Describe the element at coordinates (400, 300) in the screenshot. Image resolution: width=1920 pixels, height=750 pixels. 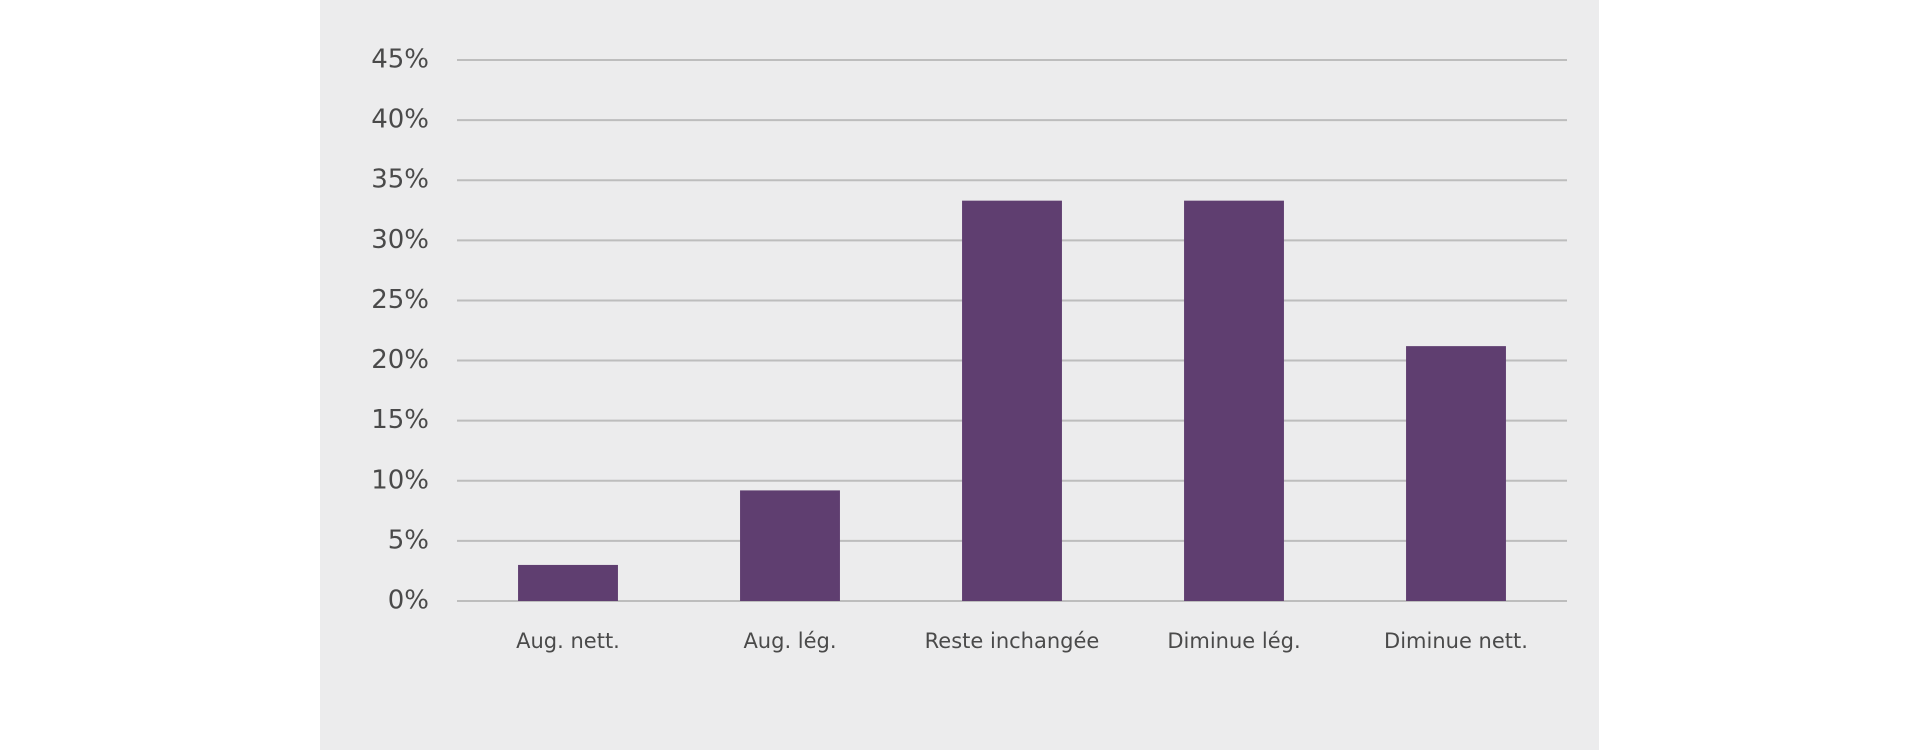
I see `y-tick-label: 25%` at that location.